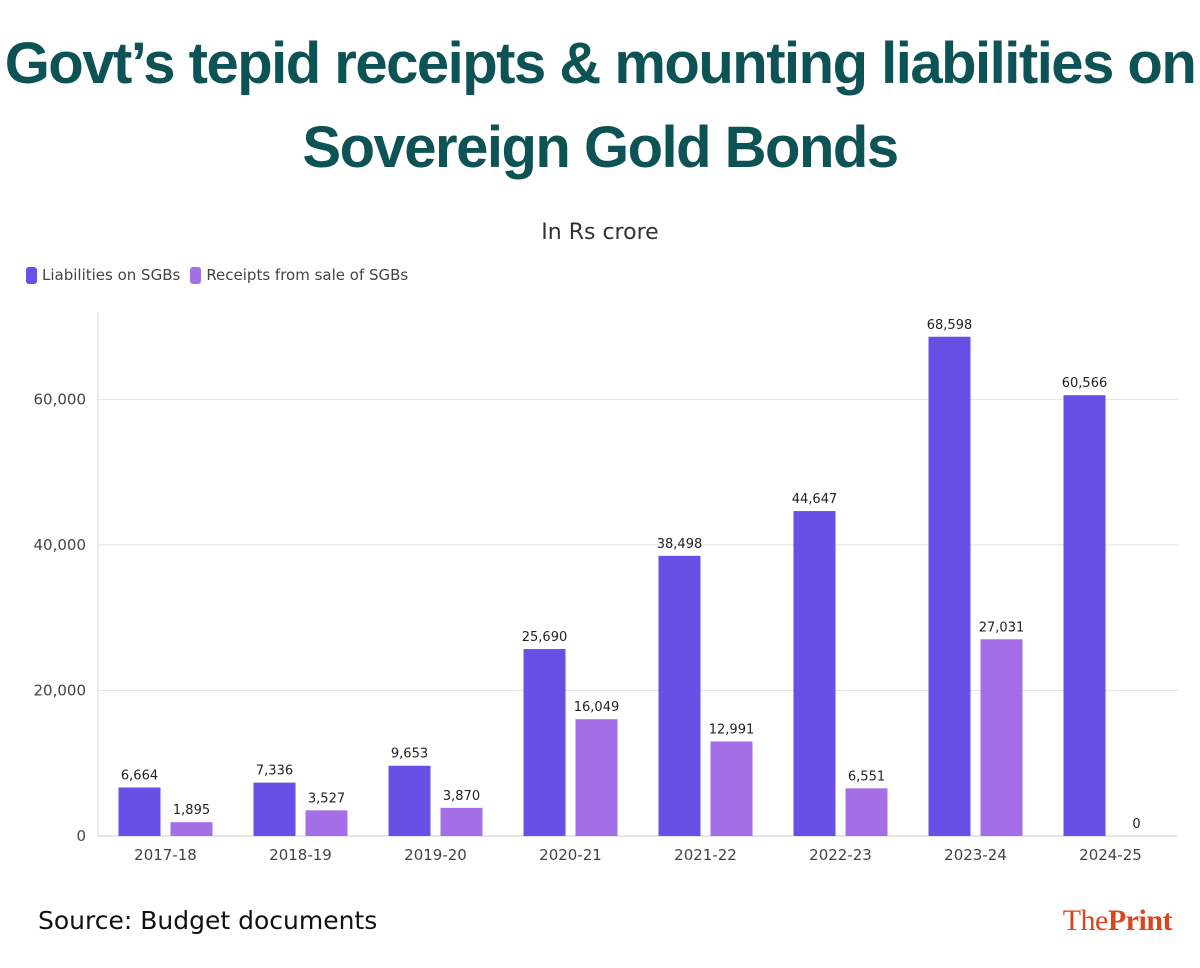  I want to click on data-label-receipts: 27,031, so click(1002, 627).